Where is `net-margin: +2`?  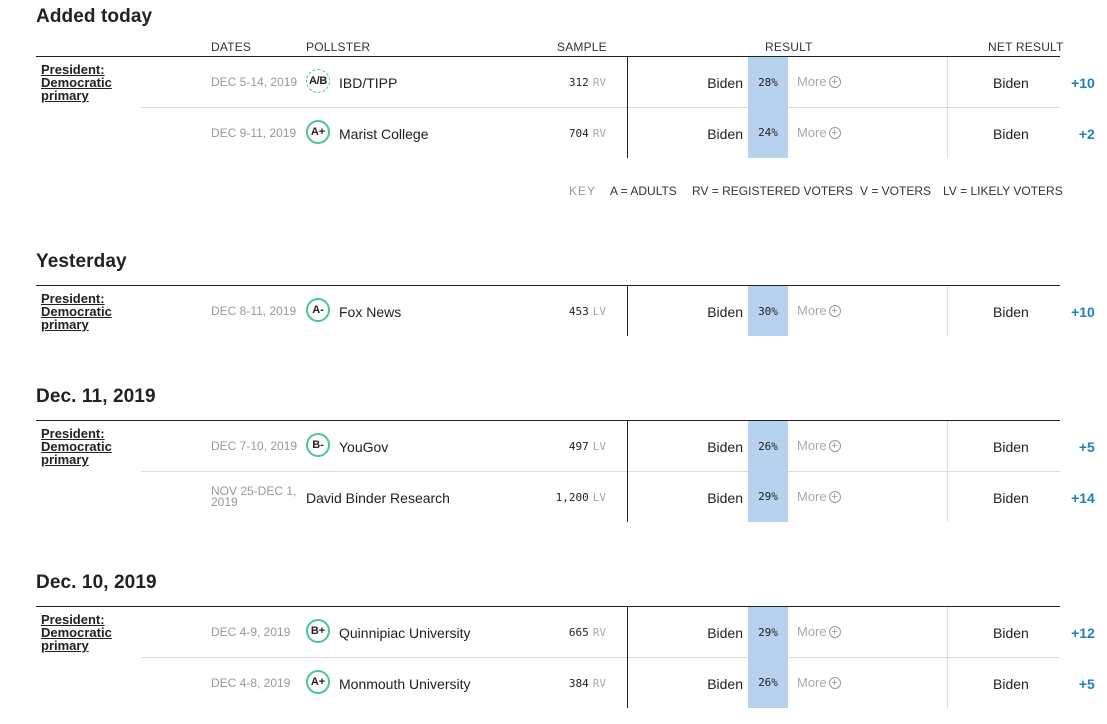 net-margin: +2 is located at coordinates (1086, 134).